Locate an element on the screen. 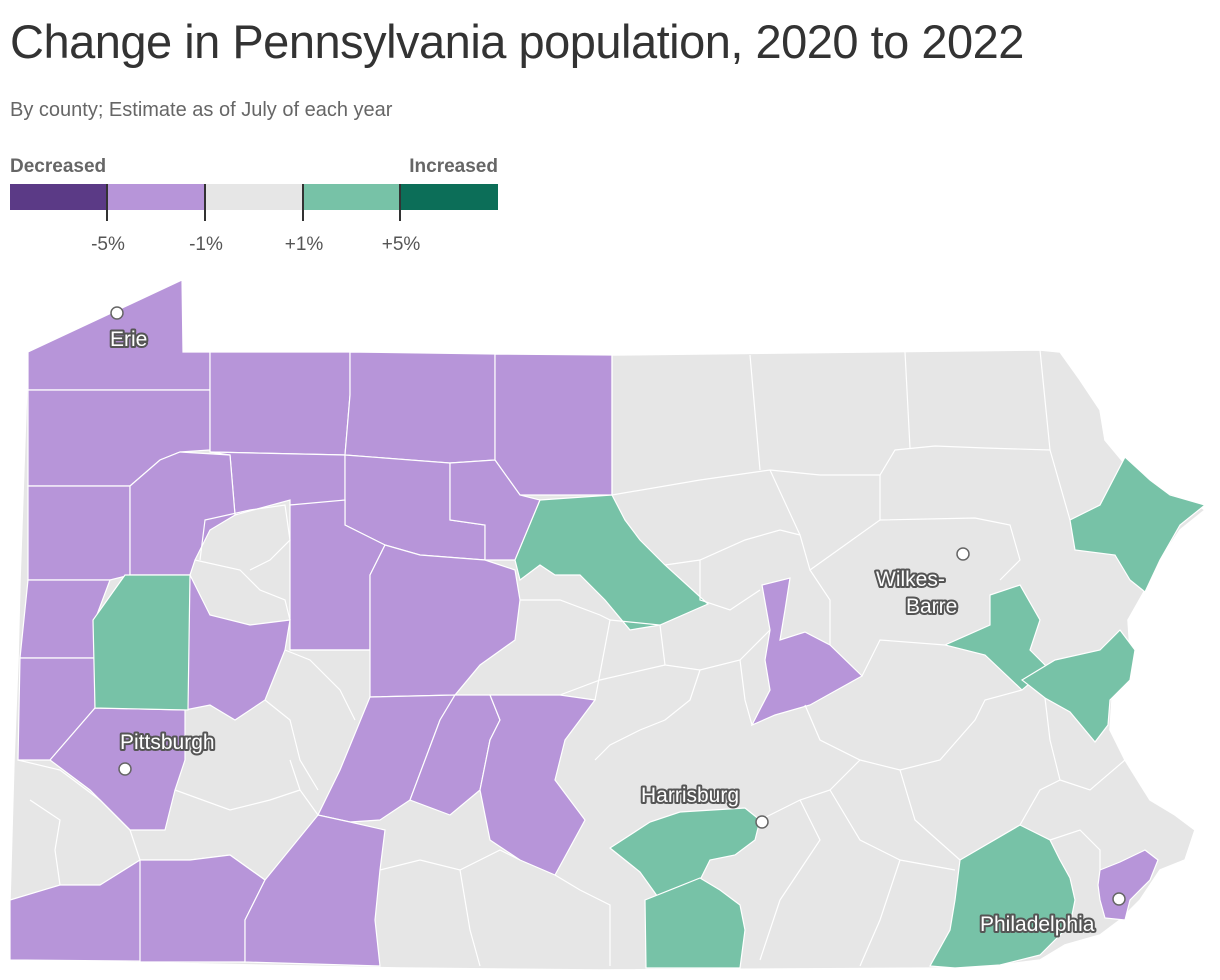  legend-swatch-neutral is located at coordinates (254, 197).